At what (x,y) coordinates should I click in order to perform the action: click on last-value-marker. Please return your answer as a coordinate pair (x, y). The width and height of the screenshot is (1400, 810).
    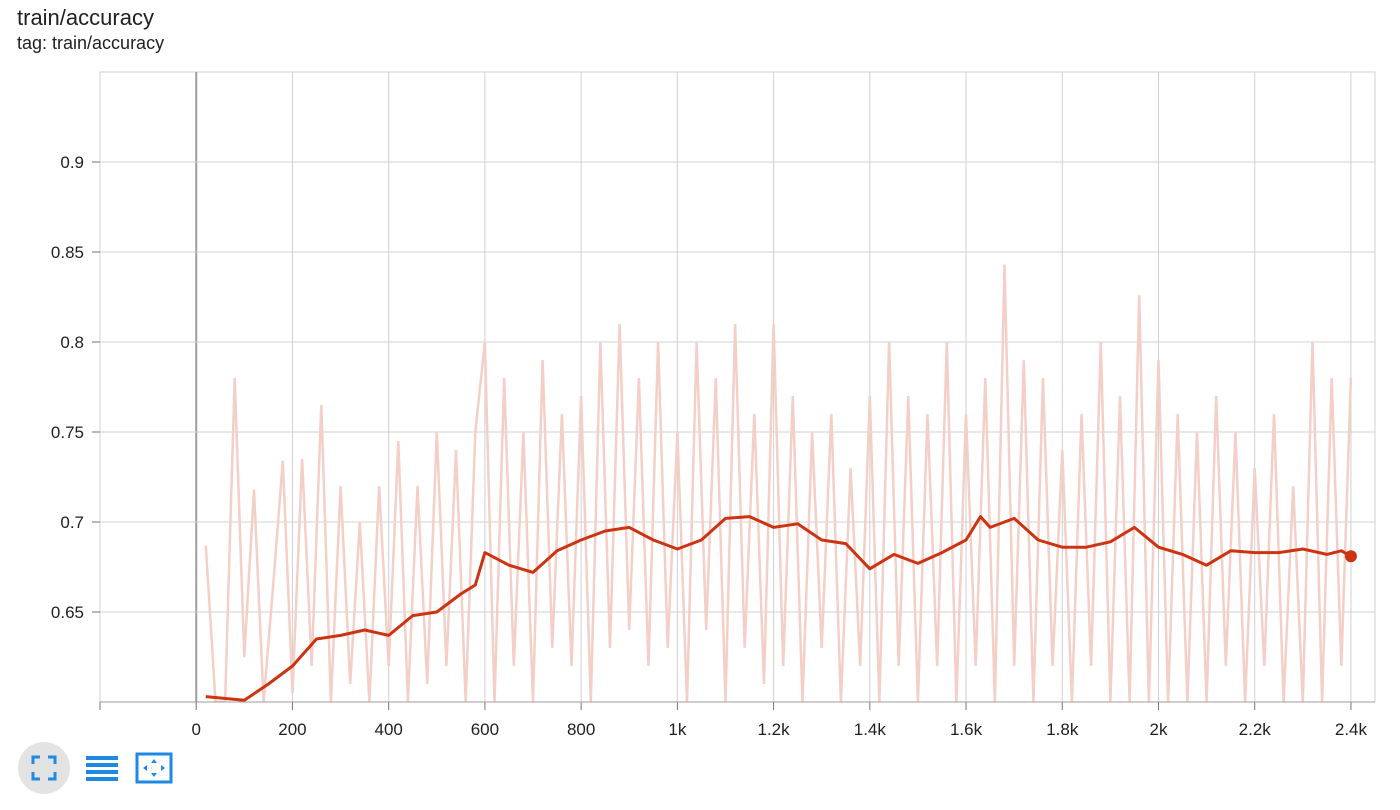
    Looking at the image, I should click on (1350, 556).